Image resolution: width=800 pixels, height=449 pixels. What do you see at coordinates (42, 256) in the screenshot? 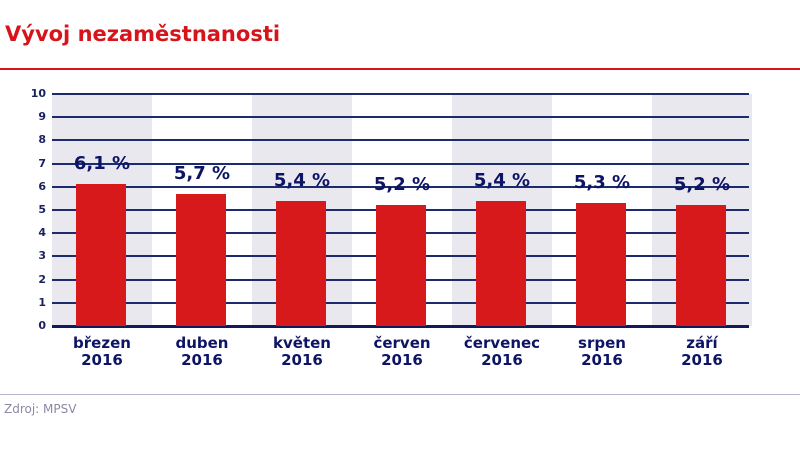
I see `y-tick-label: 3` at bounding box center [42, 256].